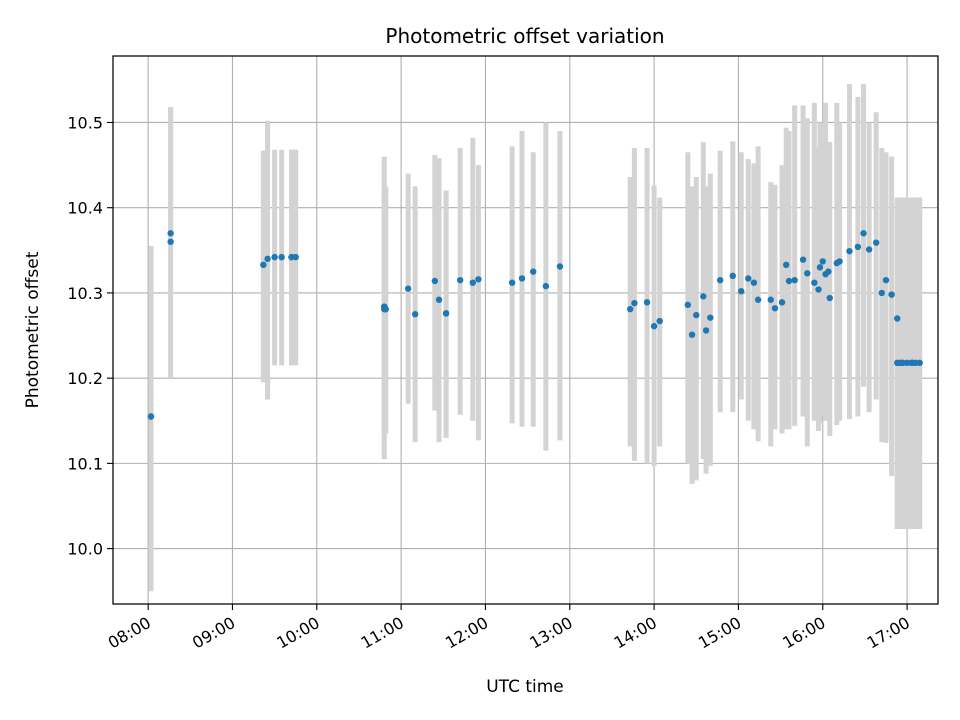  I want to click on y-tick-label: 10.3, so click(85, 293).